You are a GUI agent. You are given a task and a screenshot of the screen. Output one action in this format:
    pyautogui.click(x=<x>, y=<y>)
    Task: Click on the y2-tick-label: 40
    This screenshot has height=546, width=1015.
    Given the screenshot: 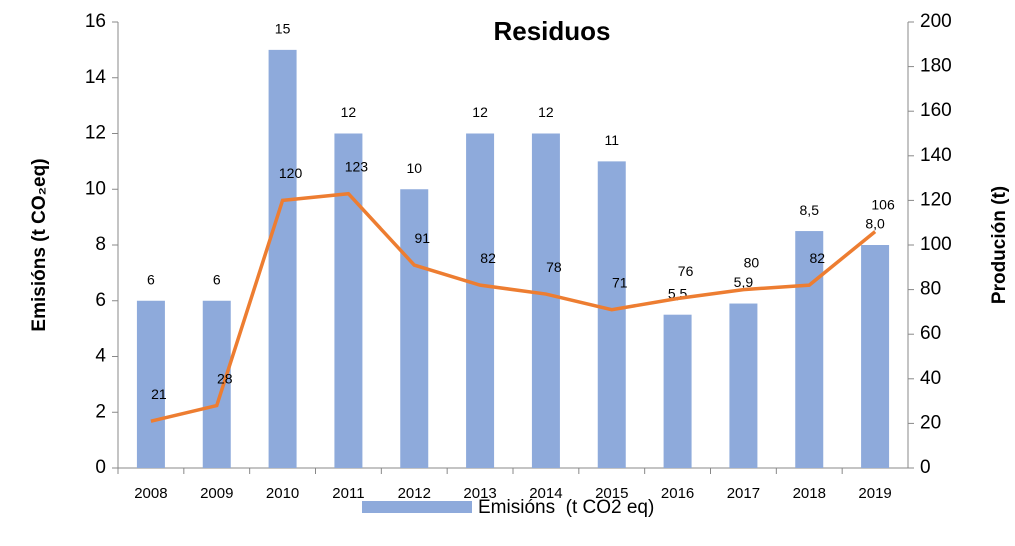 What is the action you would take?
    pyautogui.click(x=930, y=378)
    